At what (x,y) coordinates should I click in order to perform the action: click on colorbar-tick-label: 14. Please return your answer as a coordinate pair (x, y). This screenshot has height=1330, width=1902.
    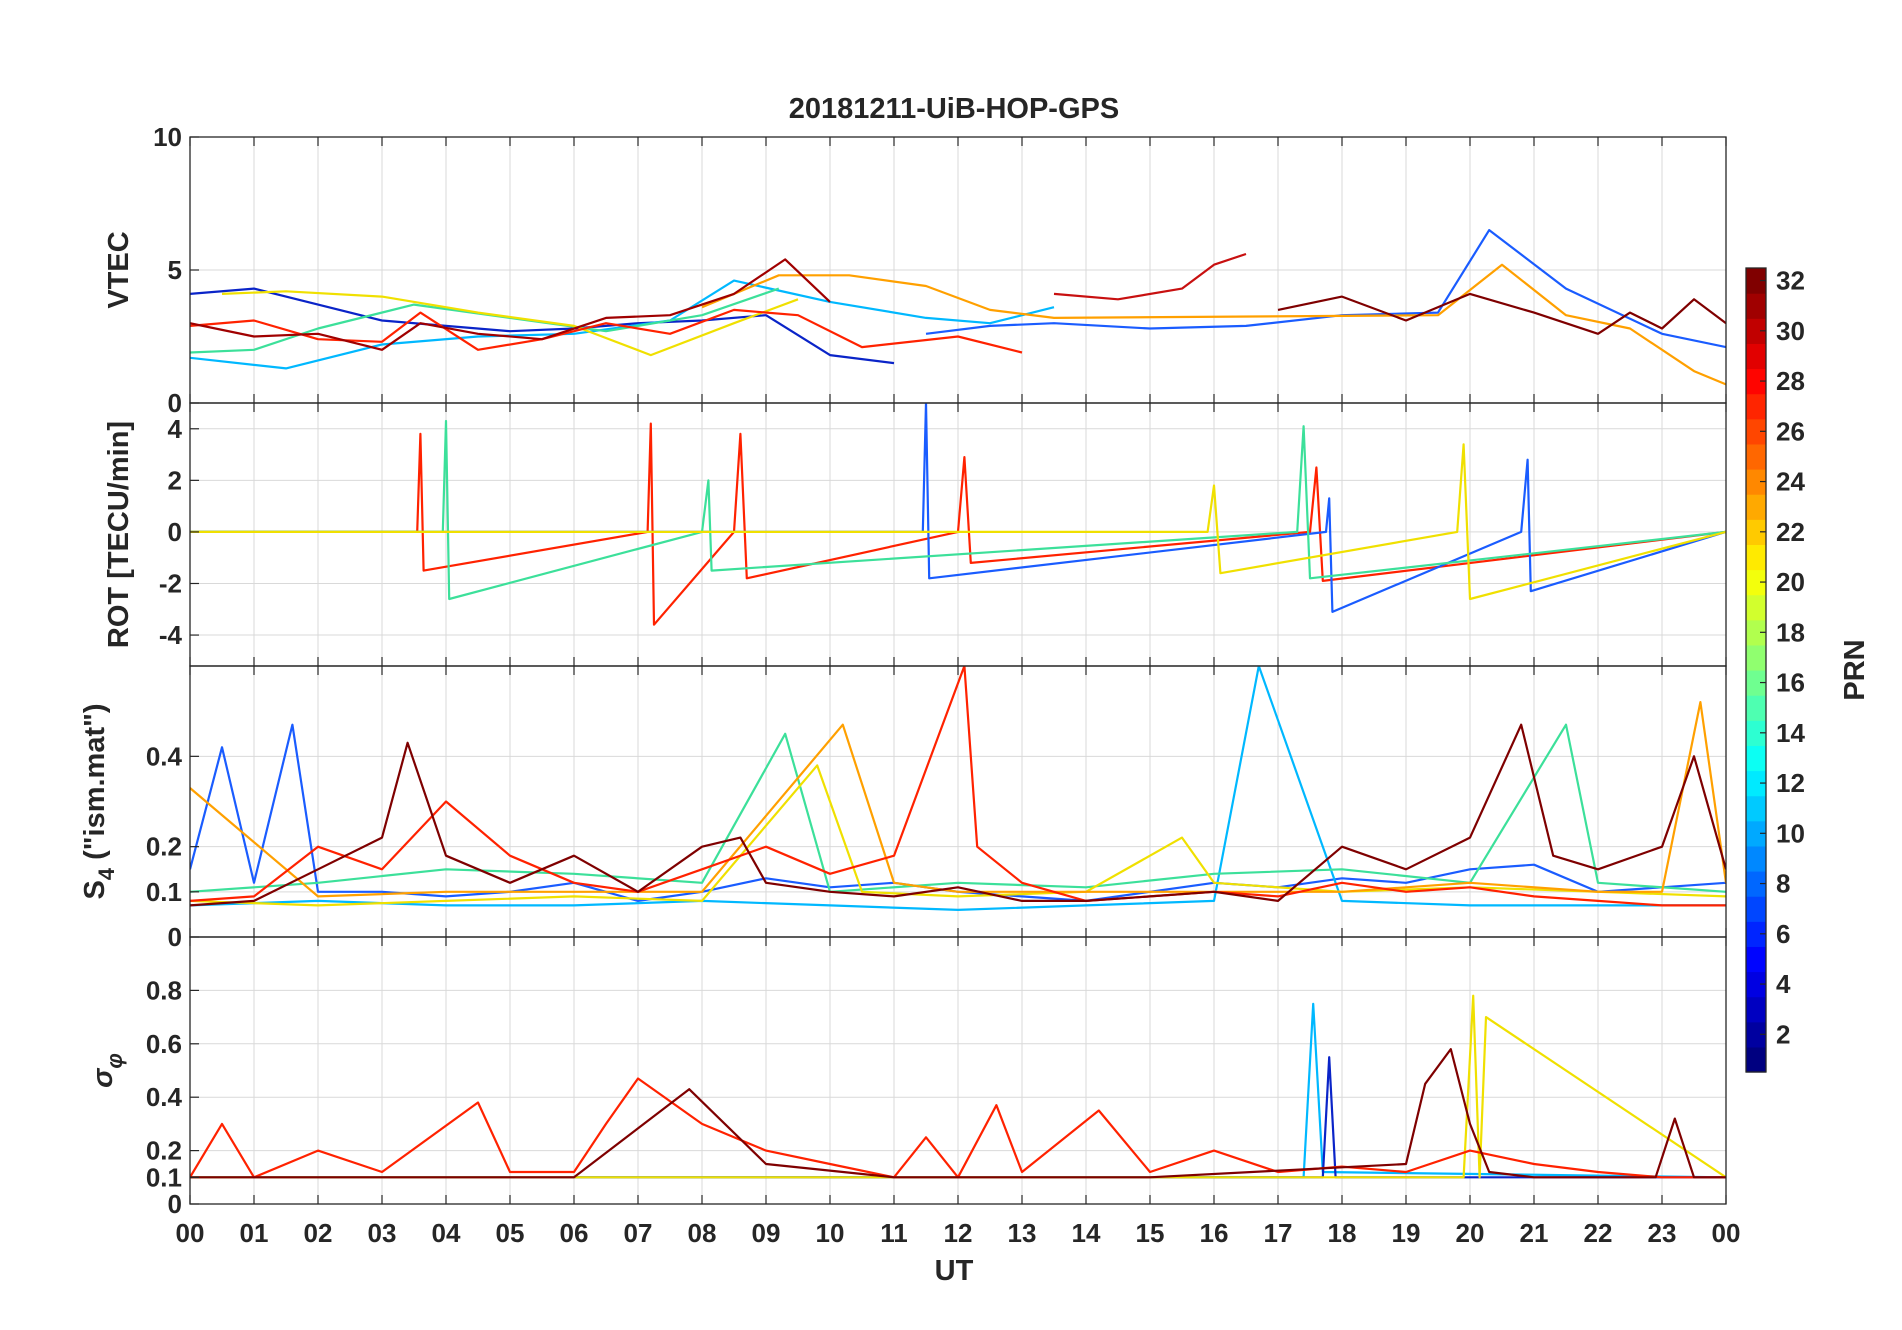
    Looking at the image, I should click on (1790, 733).